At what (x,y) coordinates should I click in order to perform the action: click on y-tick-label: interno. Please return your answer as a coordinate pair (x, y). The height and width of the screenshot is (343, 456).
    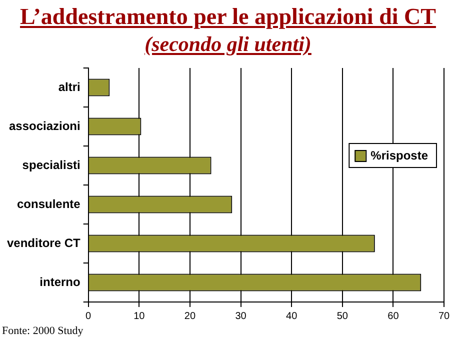
    Looking at the image, I should click on (60, 281).